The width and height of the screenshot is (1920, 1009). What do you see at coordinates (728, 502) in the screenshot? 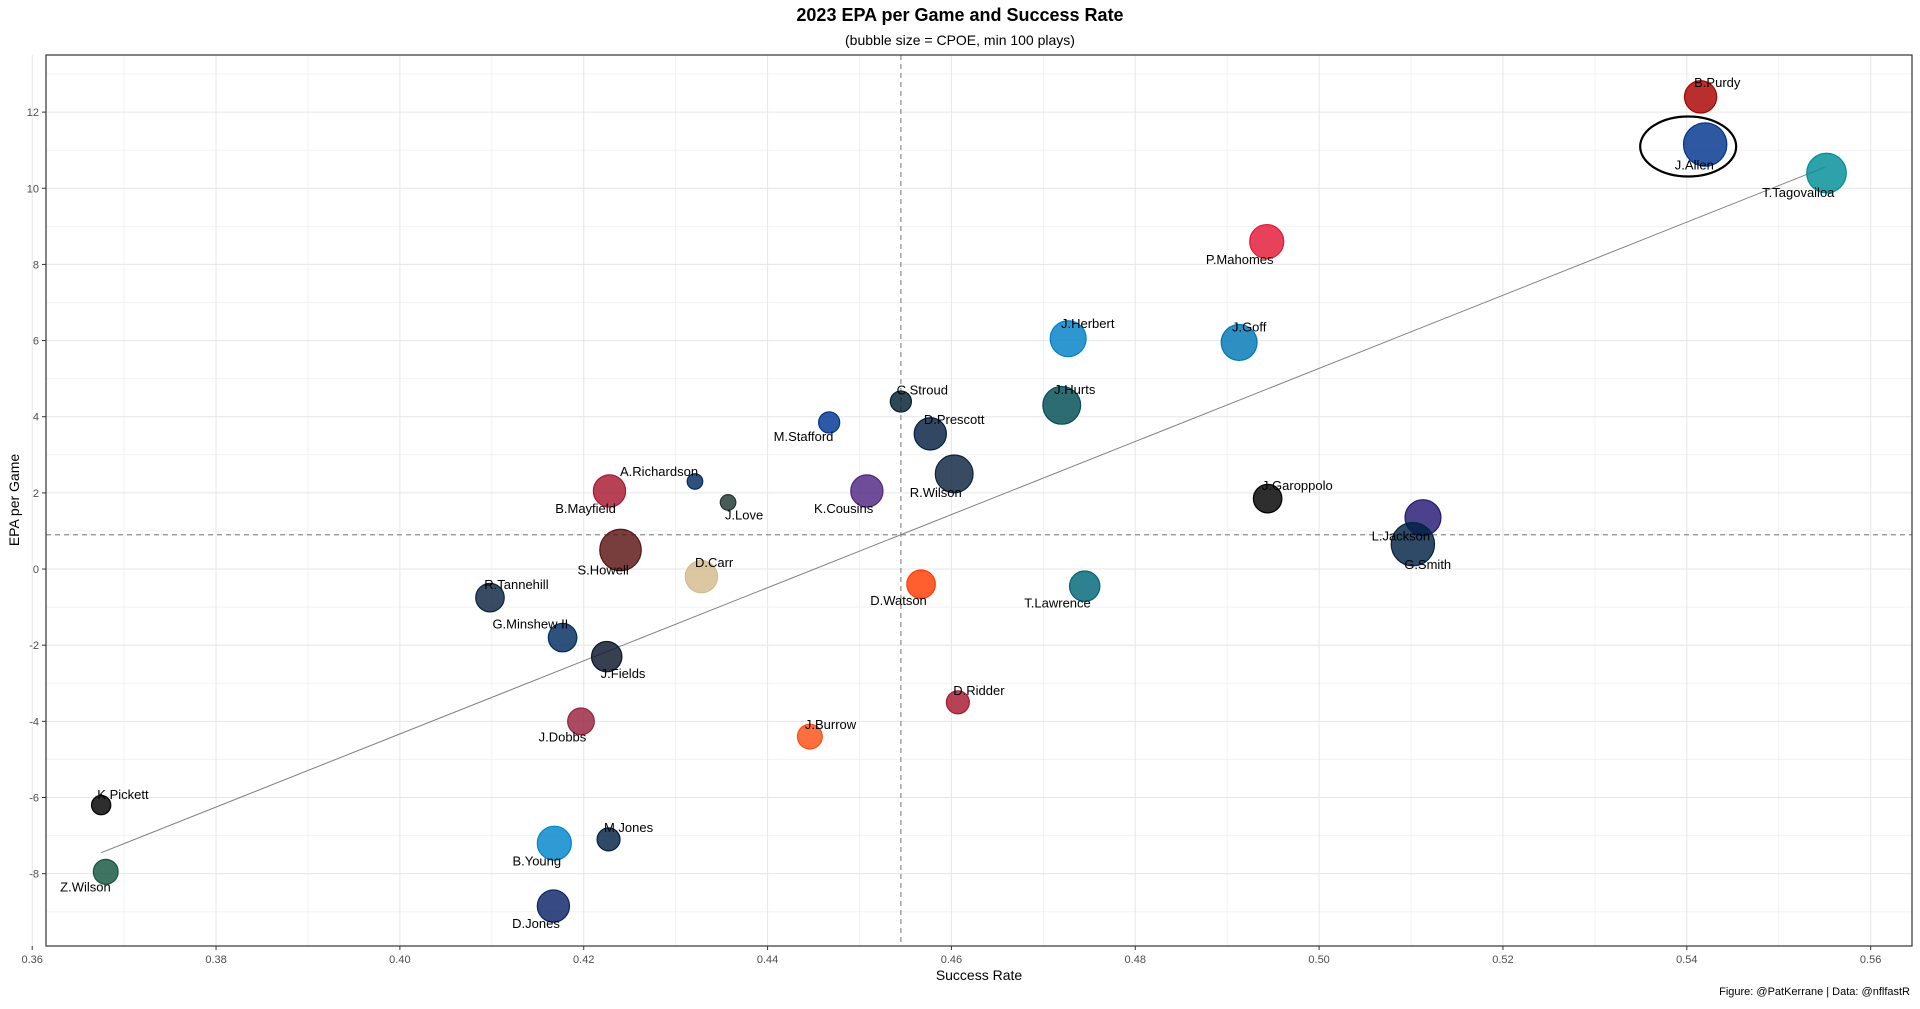
I see `bubble-j-love` at bounding box center [728, 502].